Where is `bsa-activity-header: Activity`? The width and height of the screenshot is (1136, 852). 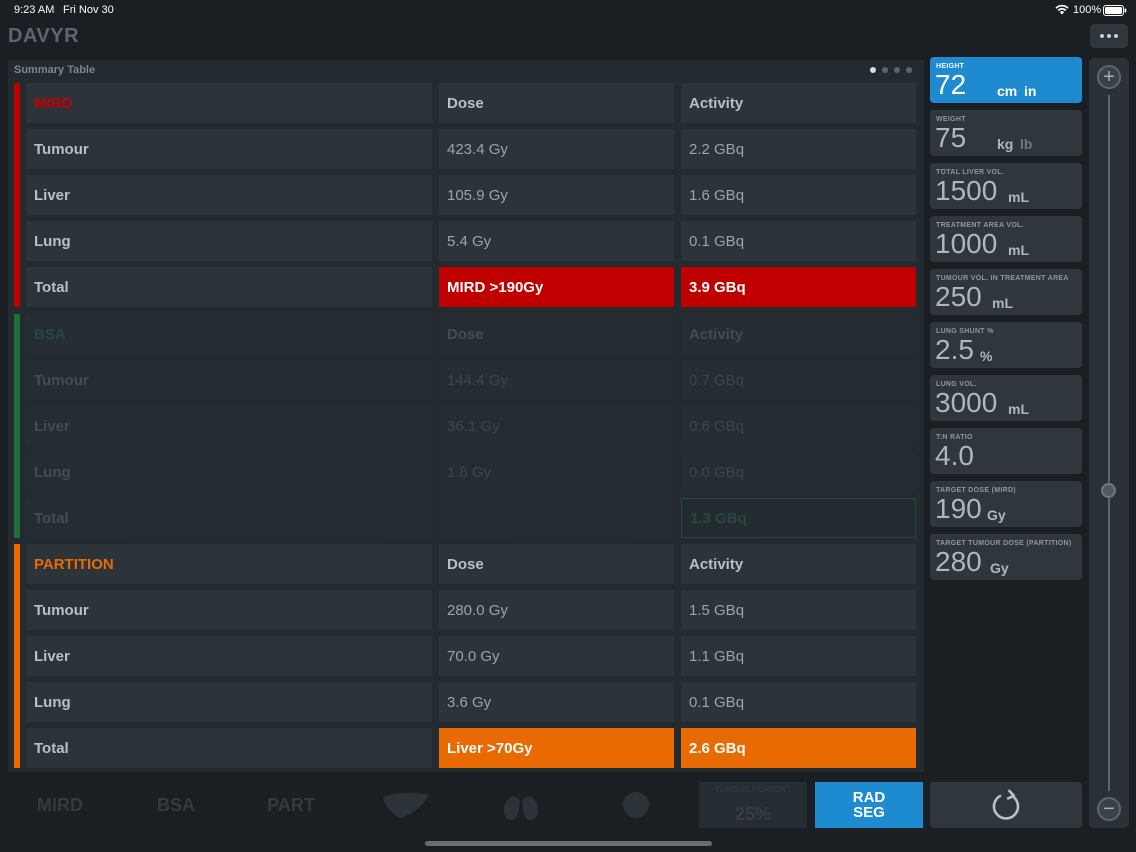
bsa-activity-header: Activity is located at coordinates (798, 334).